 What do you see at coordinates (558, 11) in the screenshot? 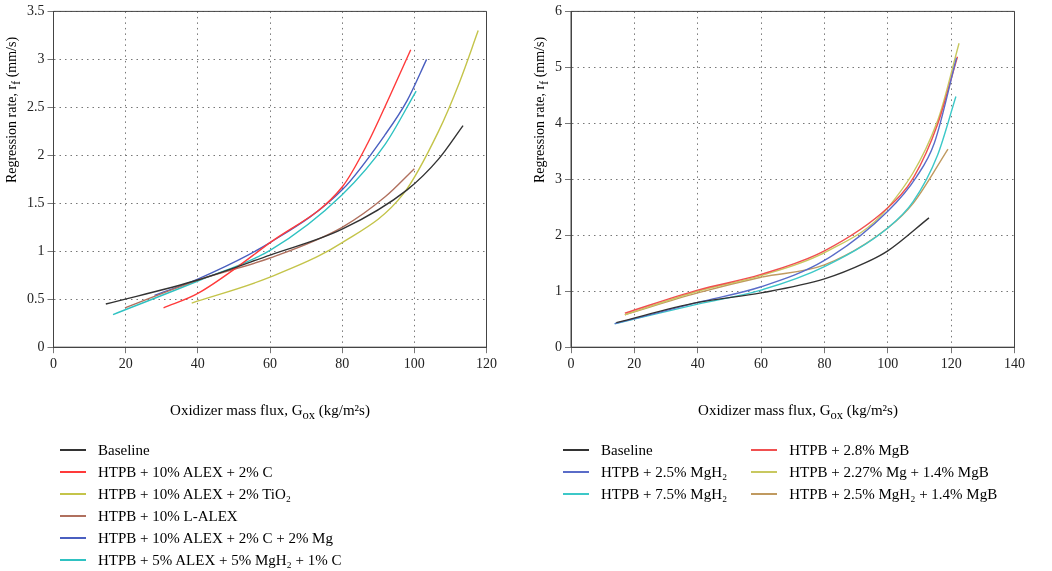
I see `y-tick-label: 6` at bounding box center [558, 11].